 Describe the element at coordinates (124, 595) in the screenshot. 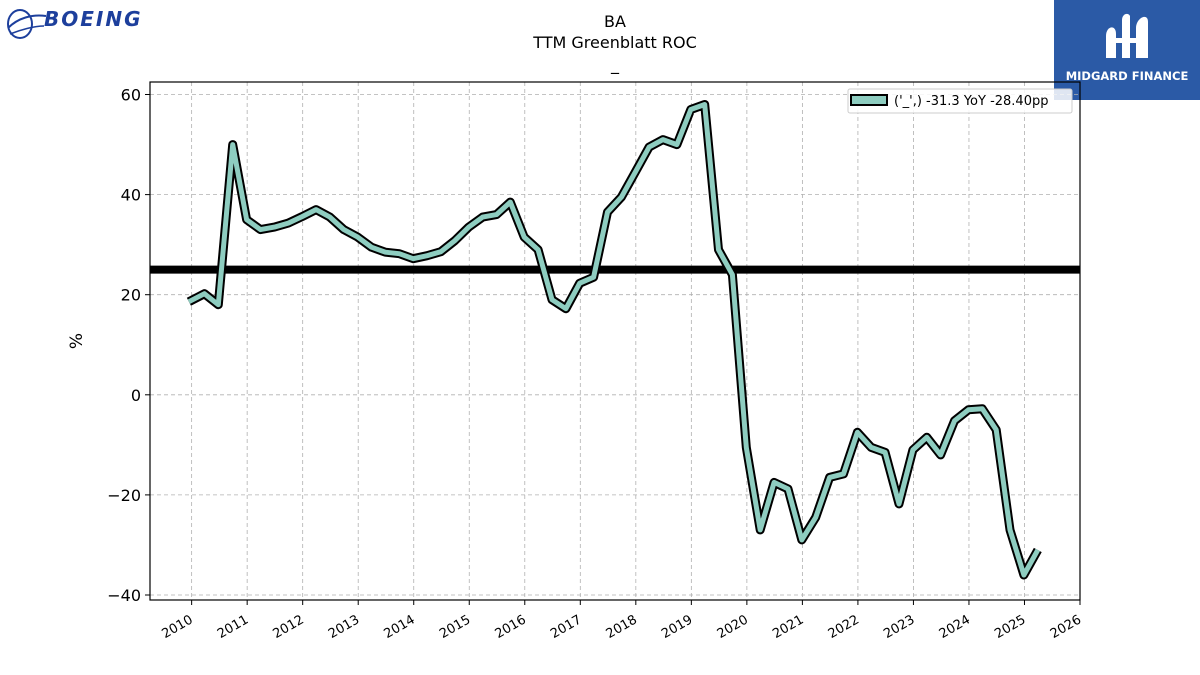

I see `y-tick-label: −40` at that location.